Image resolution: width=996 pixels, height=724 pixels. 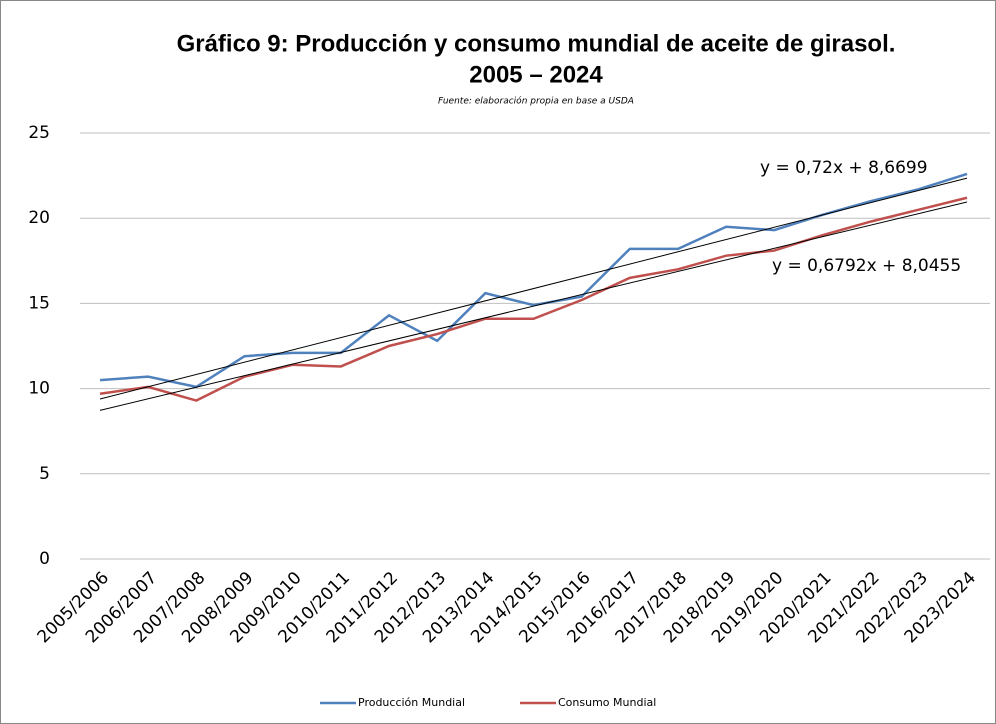 What do you see at coordinates (411, 702) in the screenshot?
I see `legend-label: Producción Mundial` at bounding box center [411, 702].